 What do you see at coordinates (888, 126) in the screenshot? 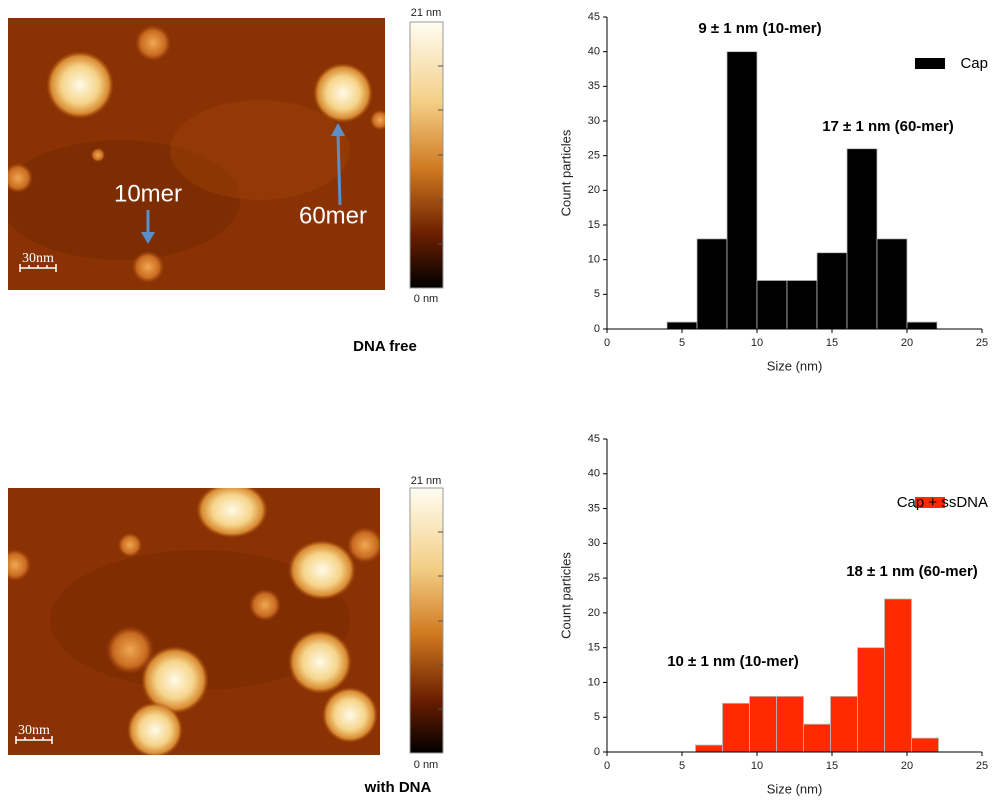
I see `annotation: 17 ± 1 nm (60-mer)` at bounding box center [888, 126].